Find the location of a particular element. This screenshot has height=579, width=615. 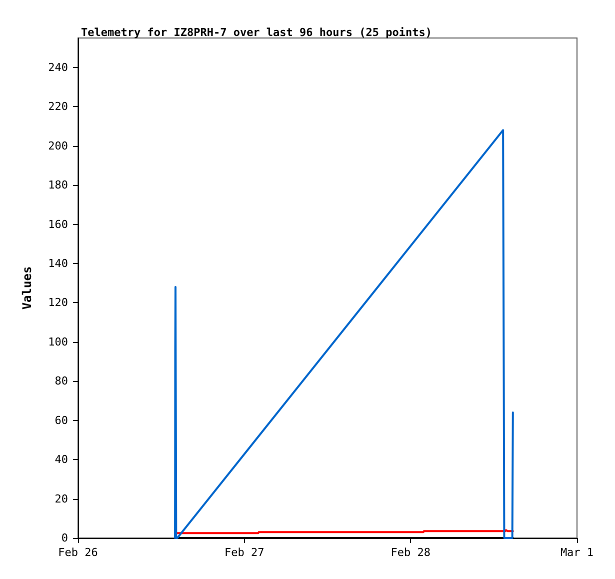

y-tick-label: 0 is located at coordinates (64, 538).